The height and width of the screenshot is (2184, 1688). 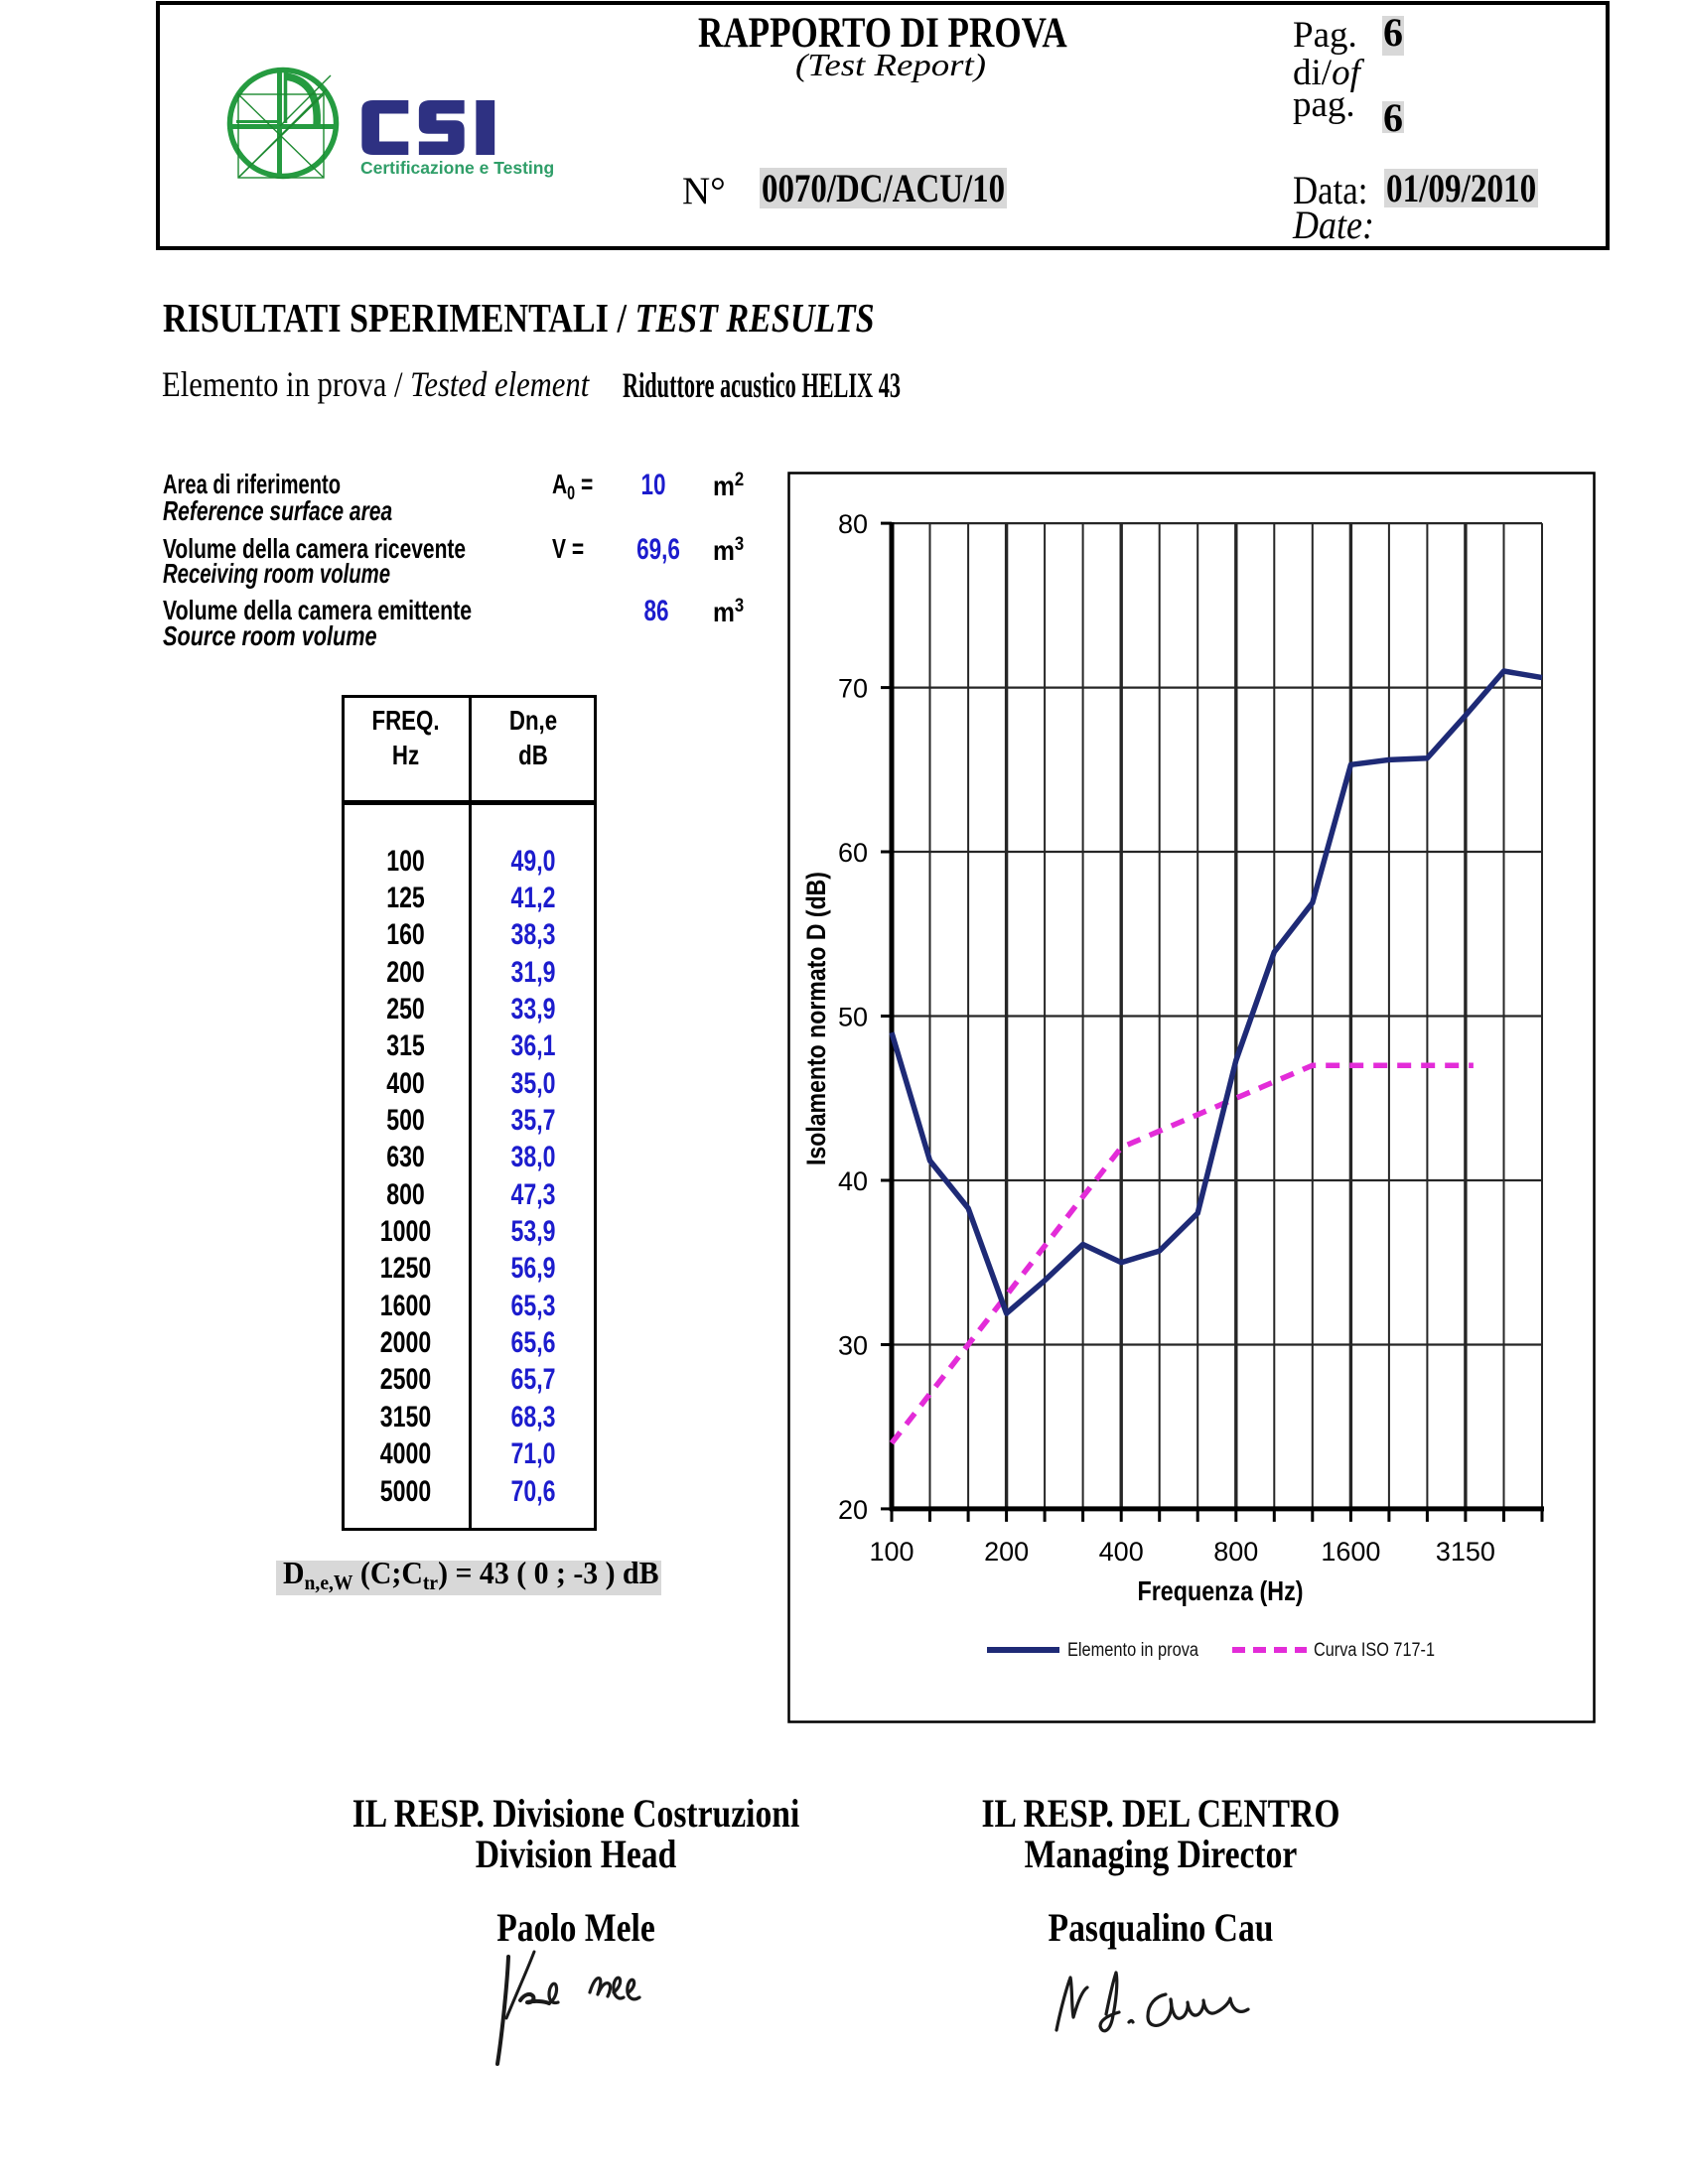 I want to click on svg-text: 800, so click(x=1235, y=1552).